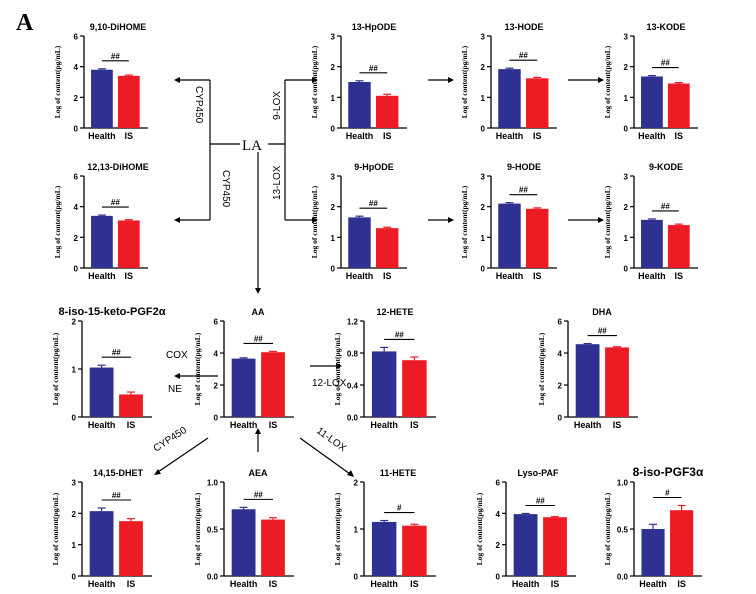 The height and width of the screenshot is (594, 756). I want to click on chart-dha: DHA 0 2 4 6 Log of content(pg/mL) Health IS ##, so click(587, 368).